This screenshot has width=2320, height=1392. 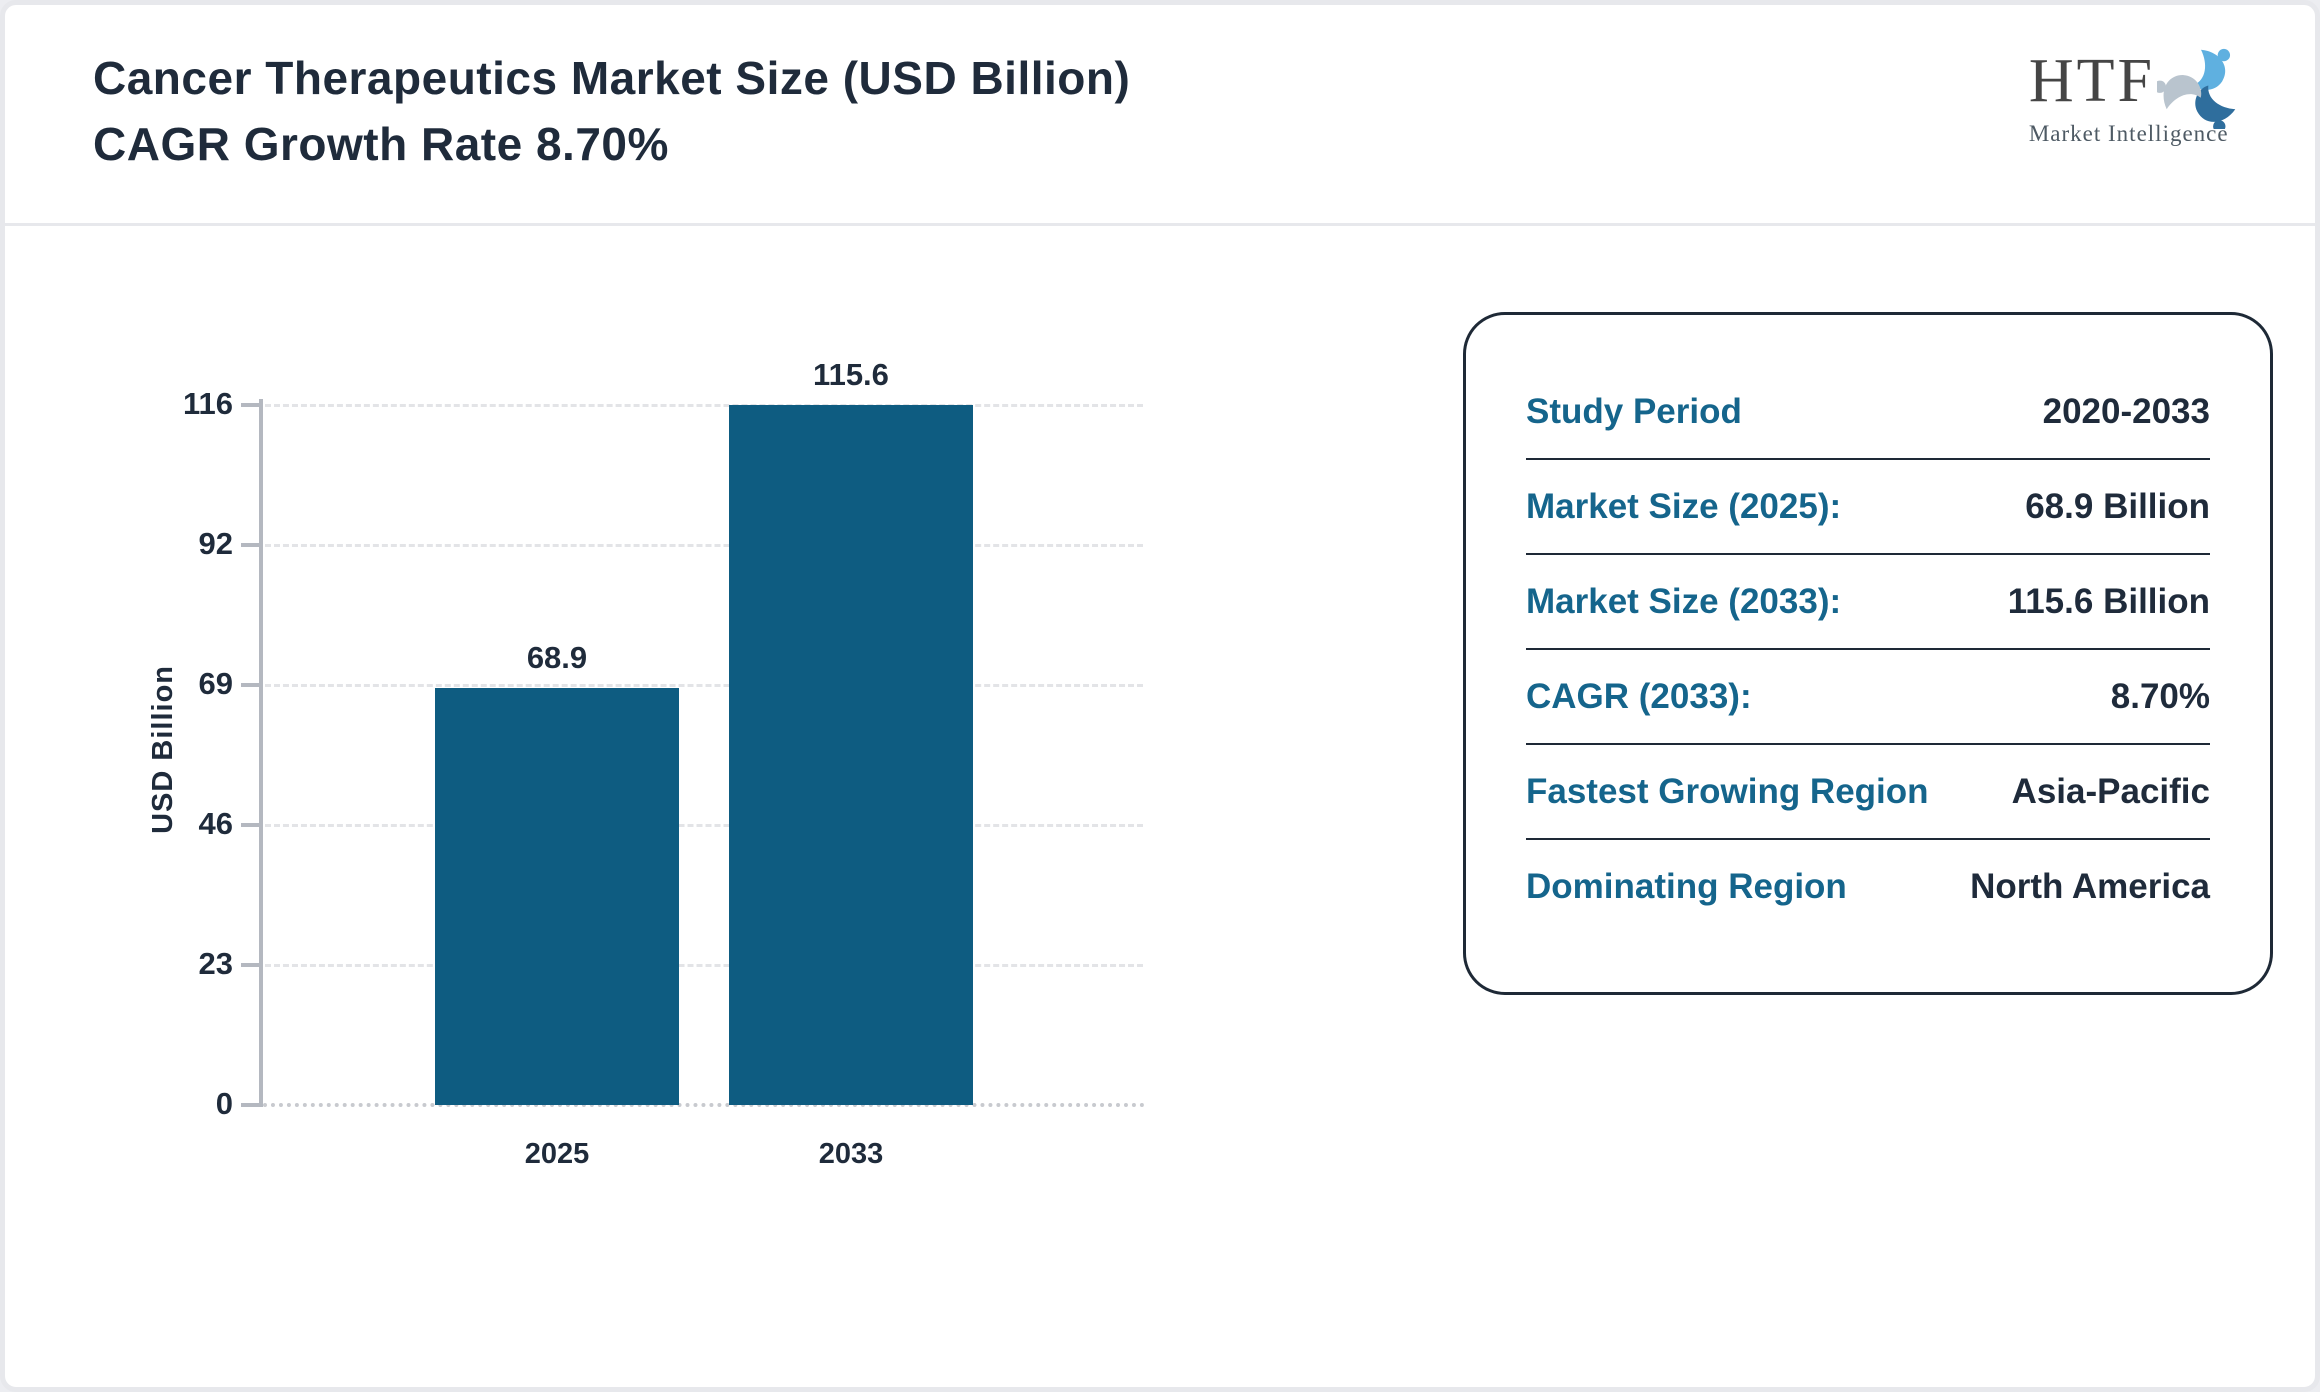 What do you see at coordinates (557, 1154) in the screenshot?
I see `x-tick-label: 2025` at bounding box center [557, 1154].